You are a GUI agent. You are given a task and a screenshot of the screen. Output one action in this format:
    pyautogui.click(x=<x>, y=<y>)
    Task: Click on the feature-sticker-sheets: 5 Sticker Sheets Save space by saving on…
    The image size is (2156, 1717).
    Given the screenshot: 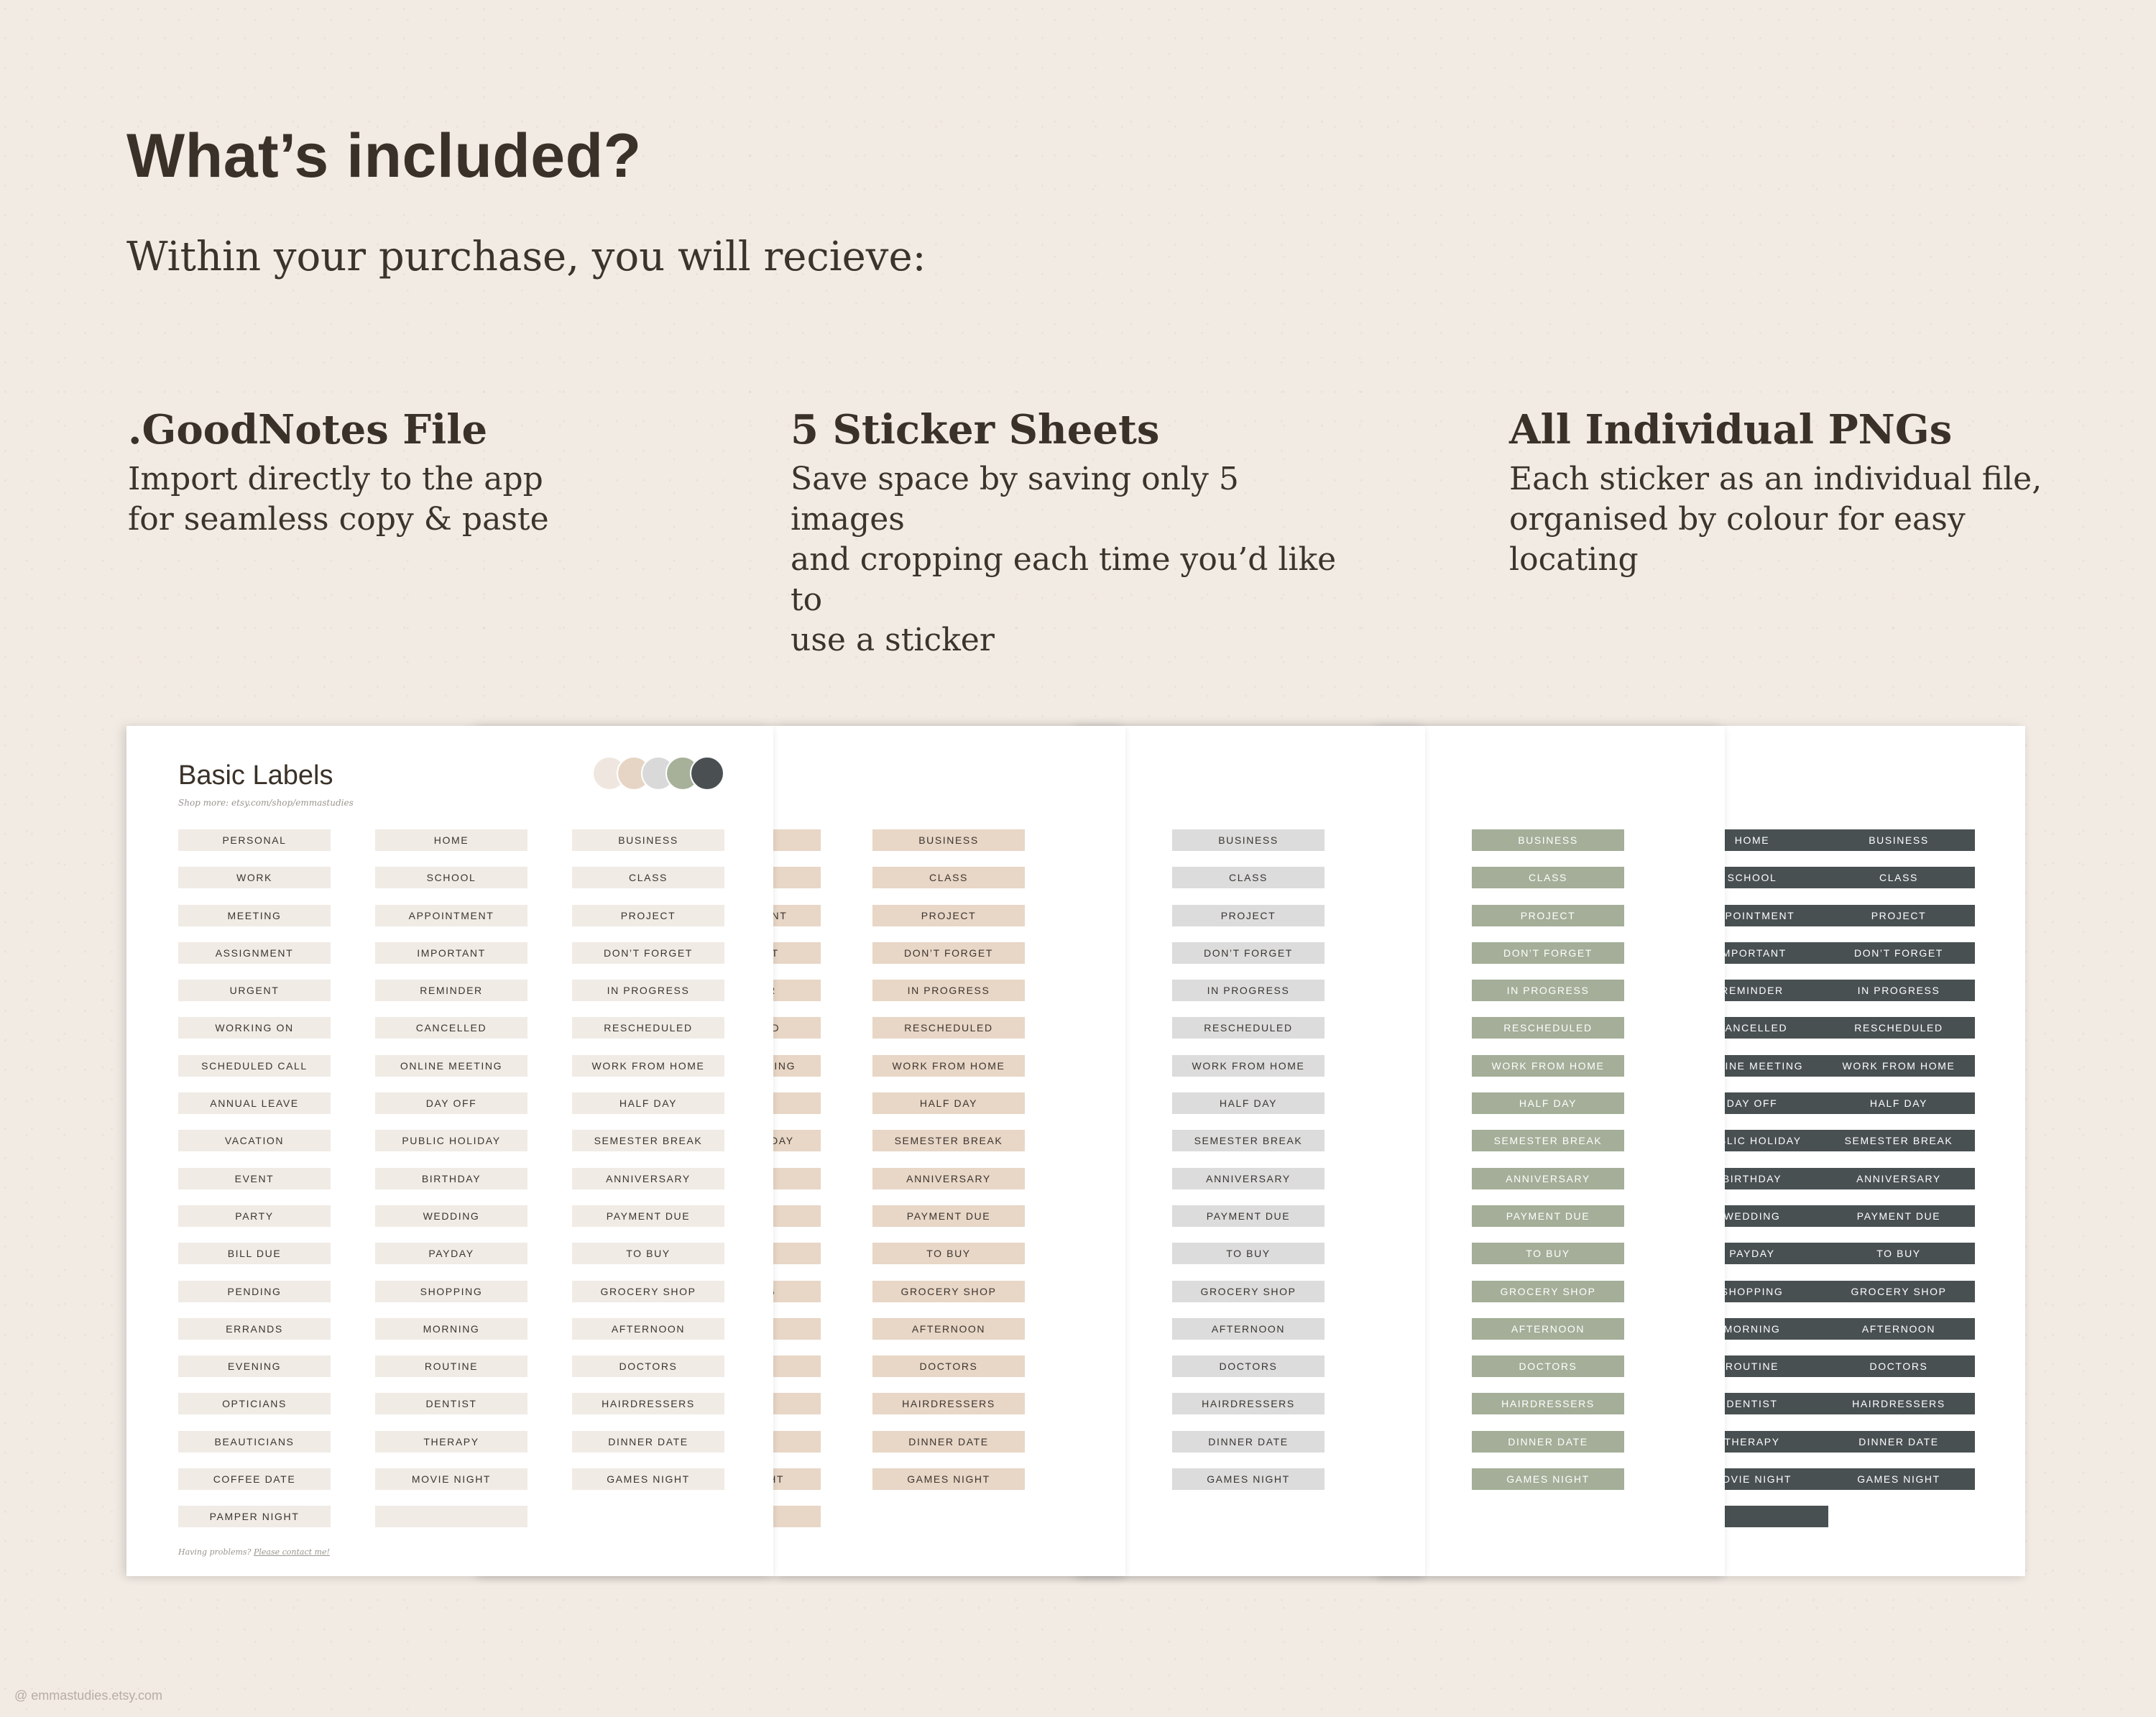 What is the action you would take?
    pyautogui.click(x=1071, y=533)
    